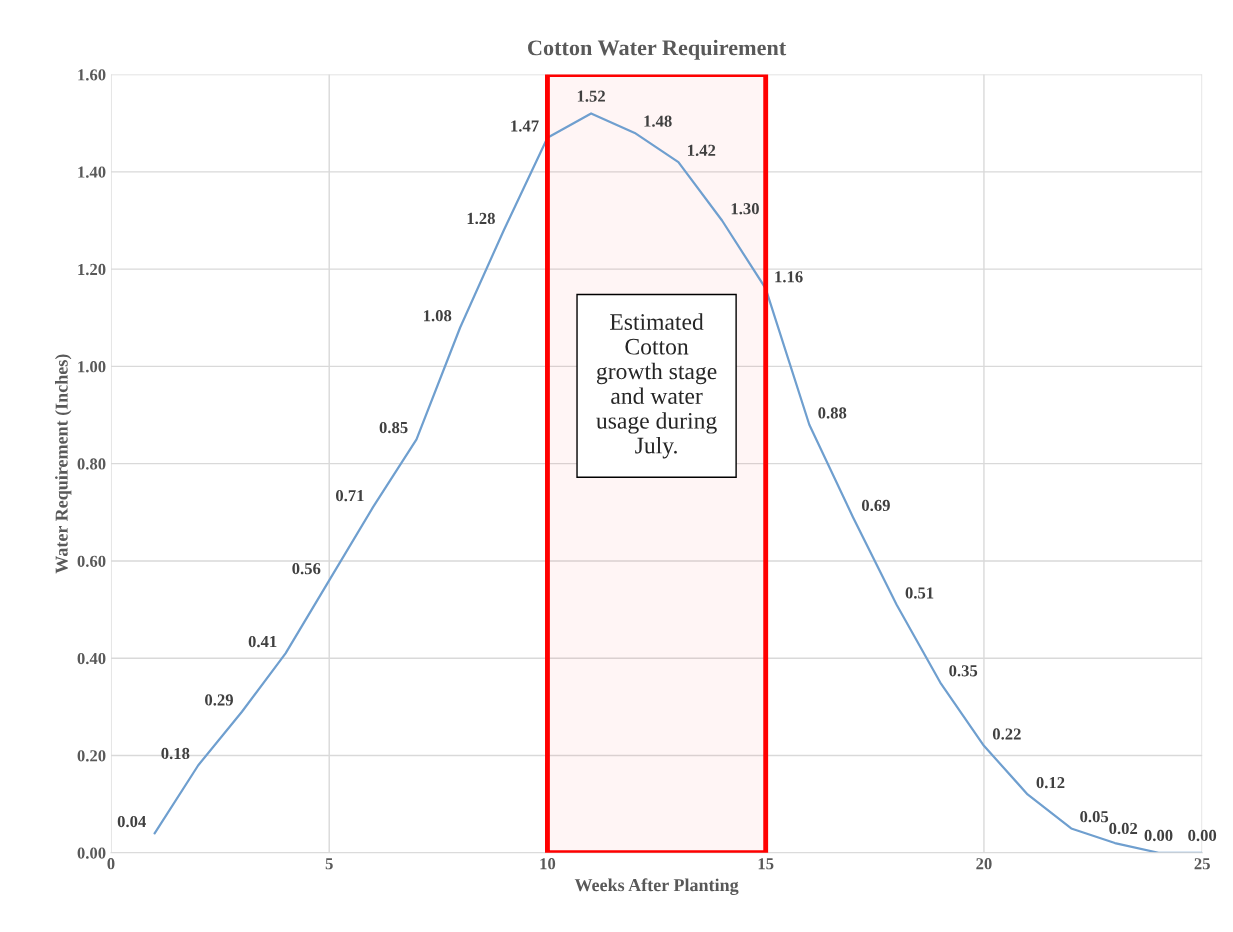 Image resolution: width=1233 pixels, height=932 pixels. I want to click on text: 1.28, so click(481, 218).